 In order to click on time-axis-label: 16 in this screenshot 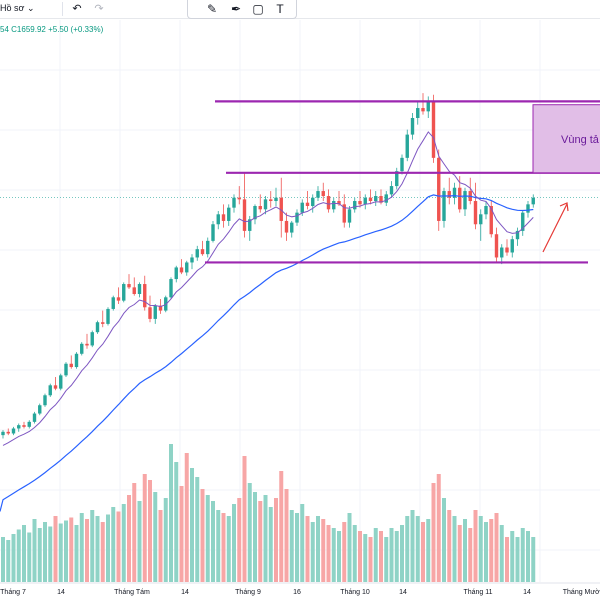, I will do `click(297, 592)`.